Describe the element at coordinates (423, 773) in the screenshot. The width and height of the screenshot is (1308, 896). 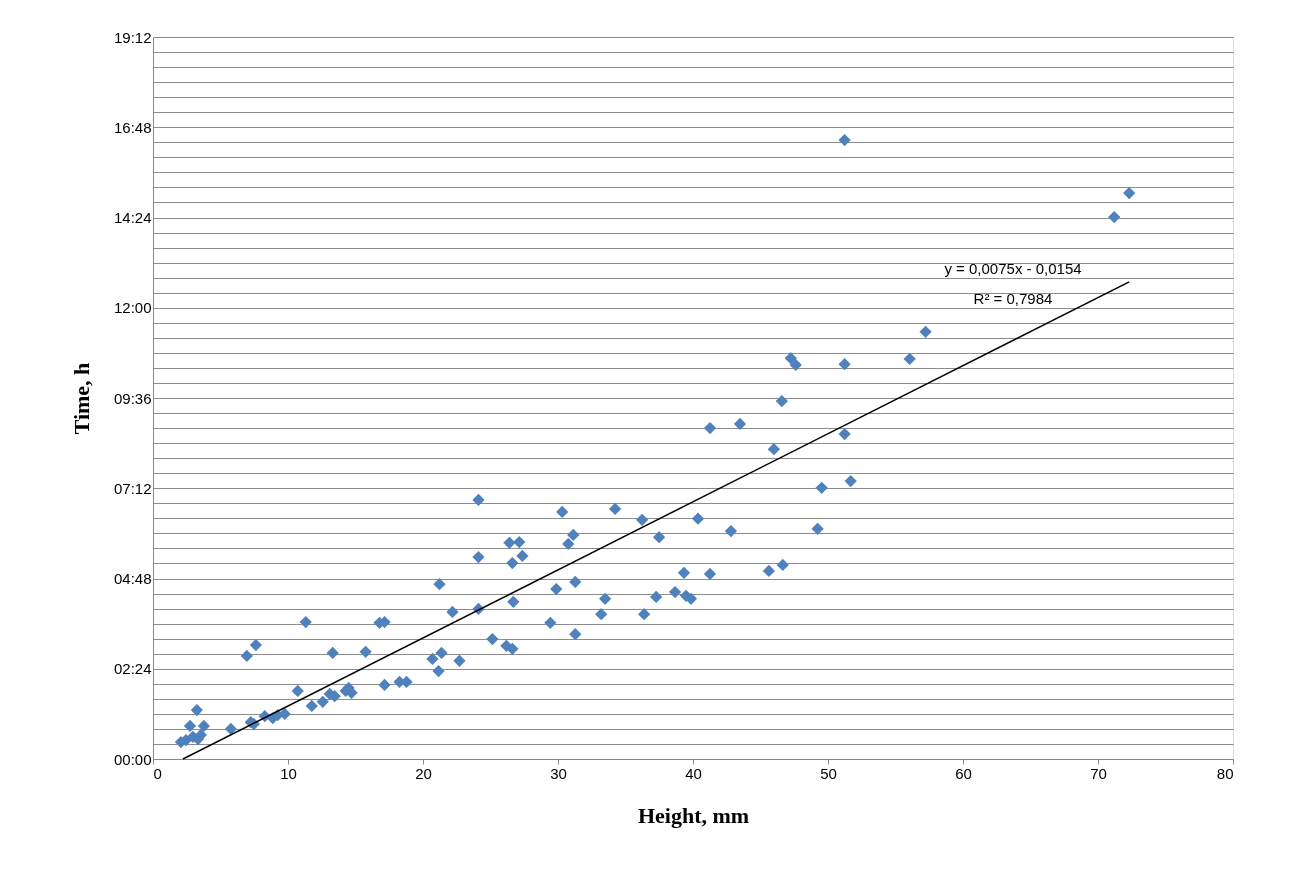
I see `x-tick-label: 20` at that location.